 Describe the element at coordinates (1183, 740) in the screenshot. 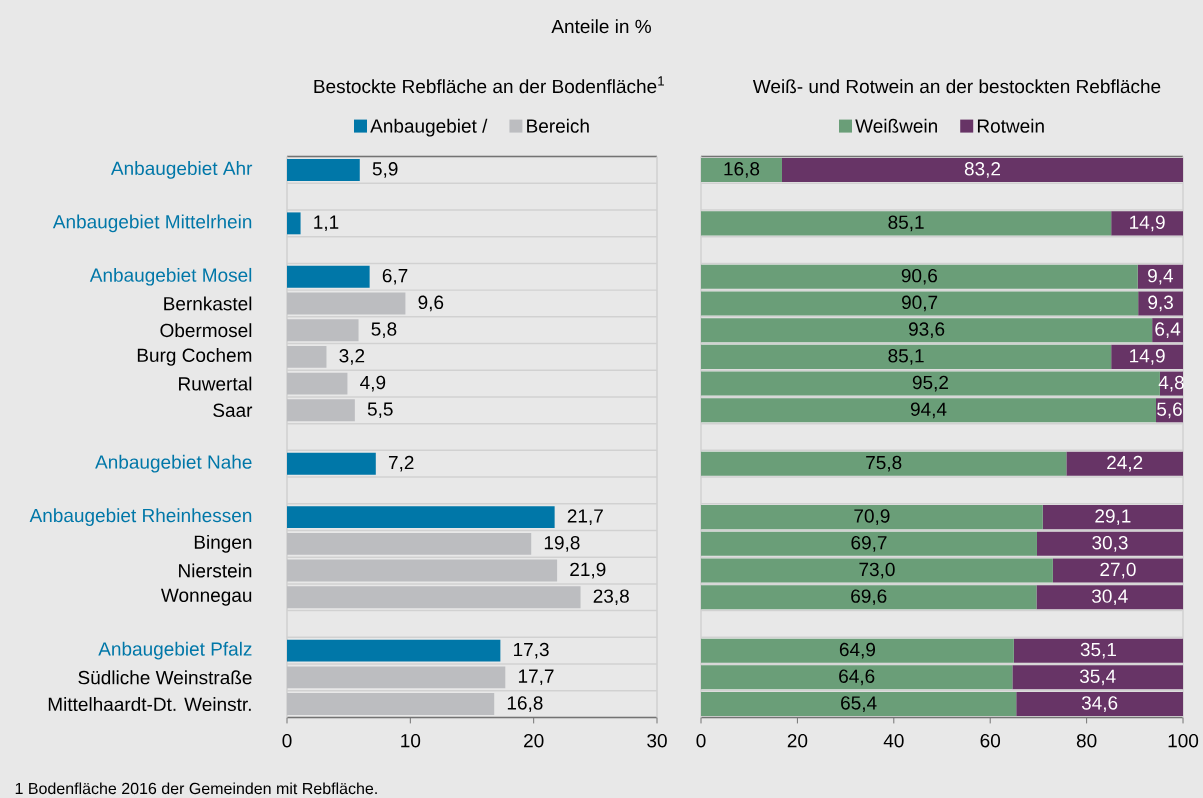

I see `x-tick-label: 100` at that location.